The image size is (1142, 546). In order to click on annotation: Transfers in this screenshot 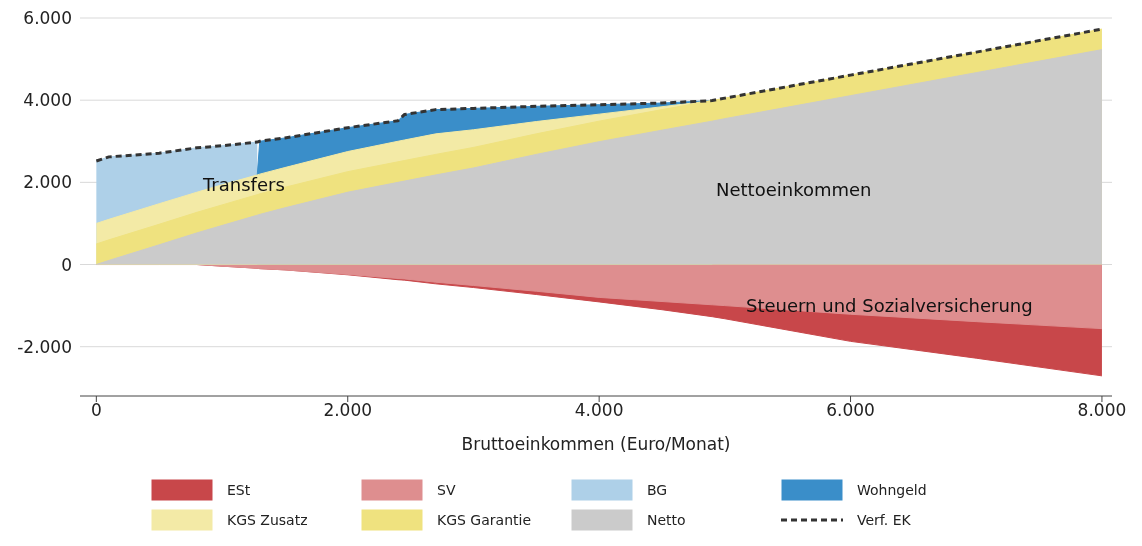, I will do `click(244, 184)`.